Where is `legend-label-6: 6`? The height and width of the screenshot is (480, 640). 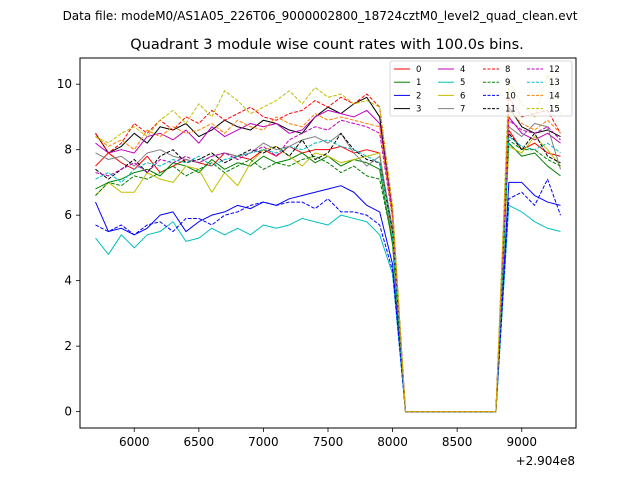
legend-label-6: 6 is located at coordinates (462, 96).